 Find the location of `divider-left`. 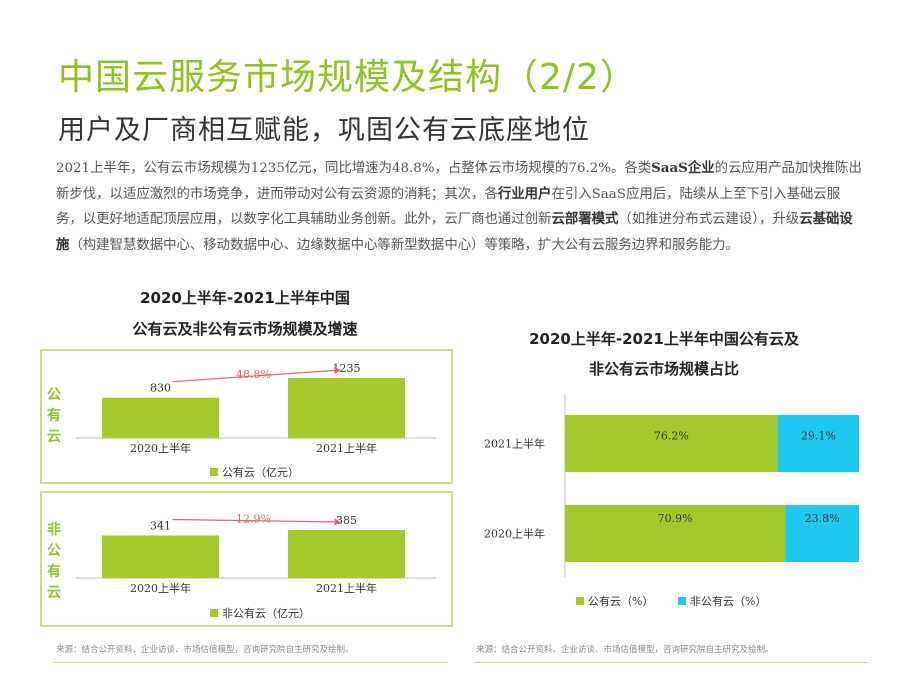

divider-left is located at coordinates (251, 662).